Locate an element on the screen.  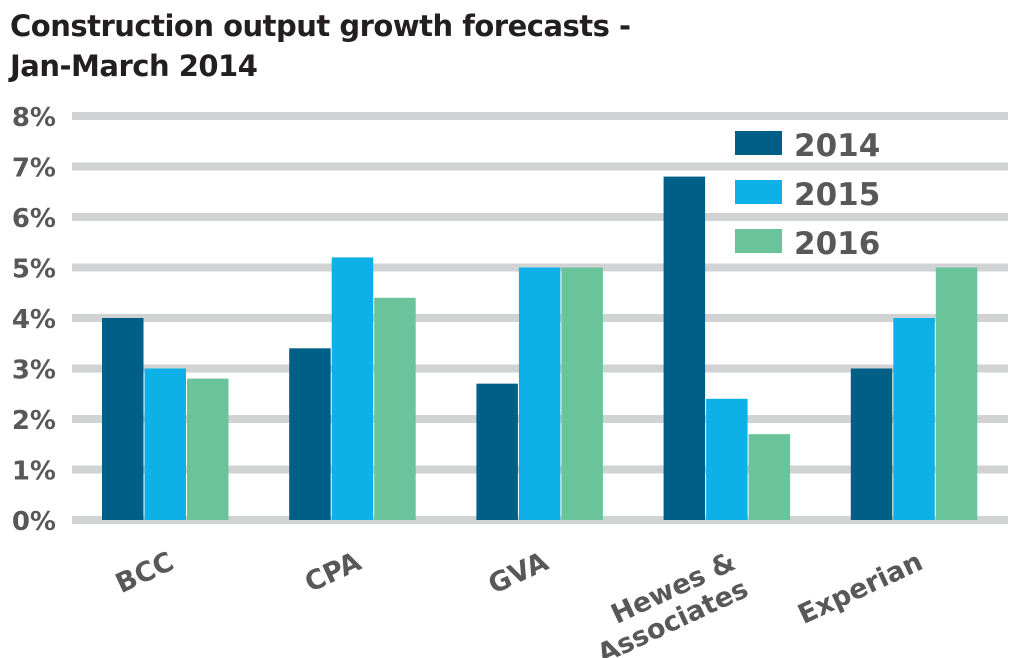
y-tick-label: 8% is located at coordinates (34, 118).